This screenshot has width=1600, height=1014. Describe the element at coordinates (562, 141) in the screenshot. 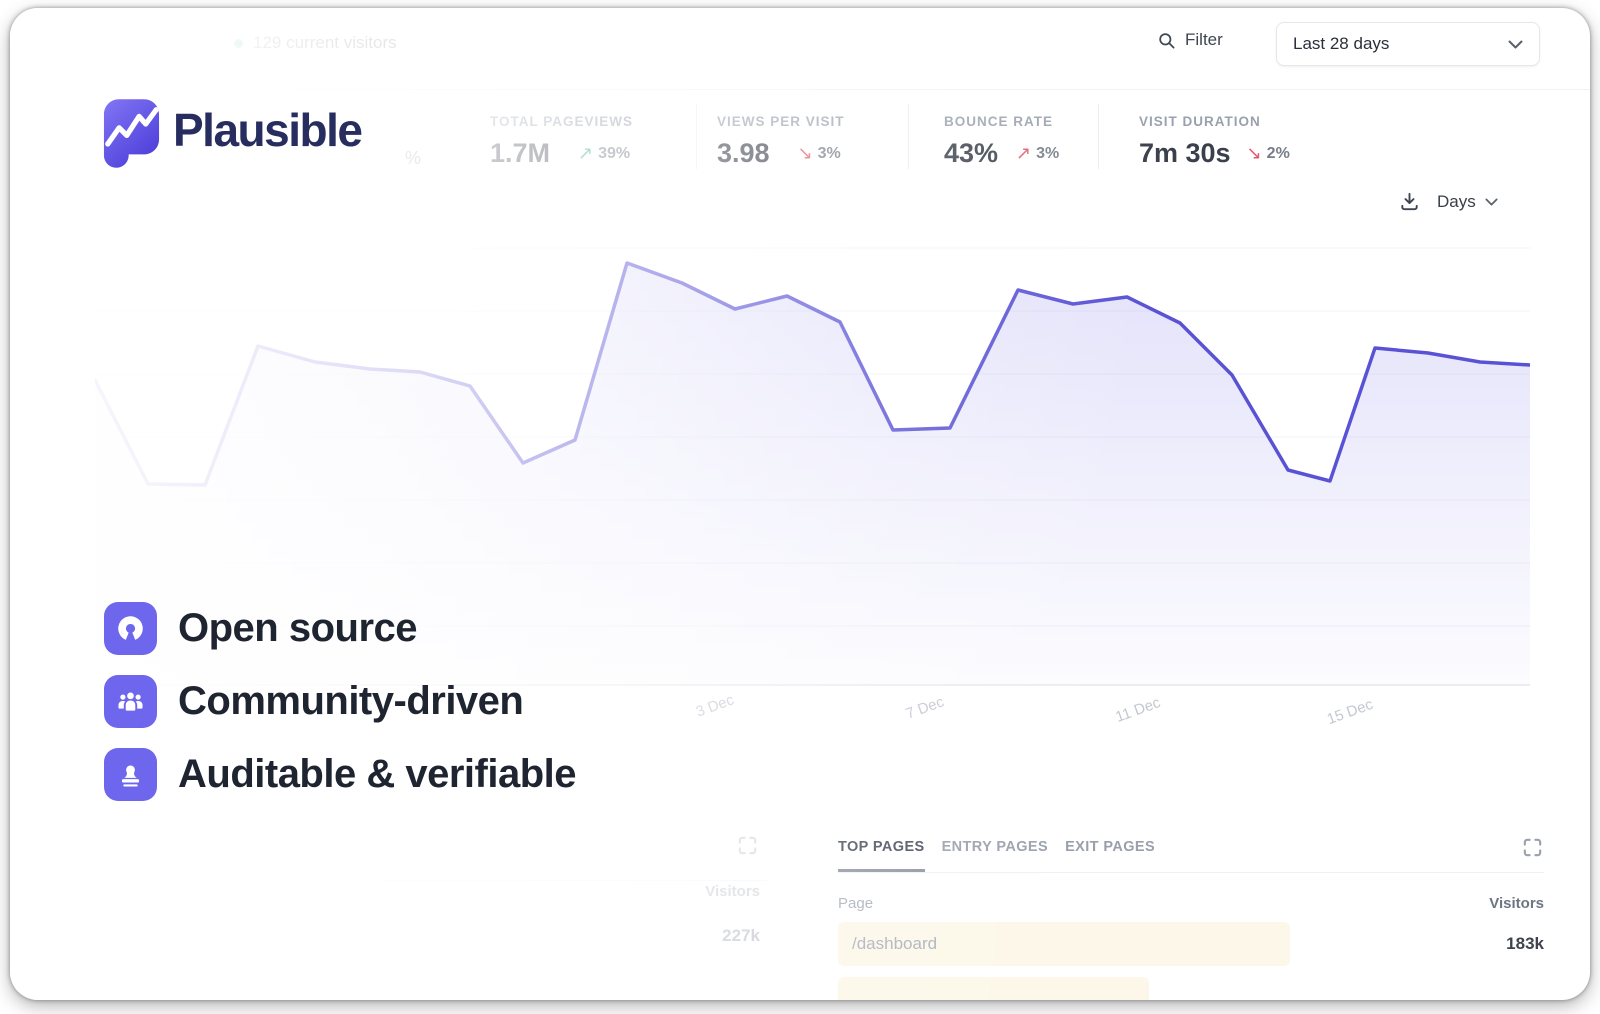

I see `stat-total-pageviews: TOTAL PAGEVIEWS 1.7M ↗ 39%` at that location.